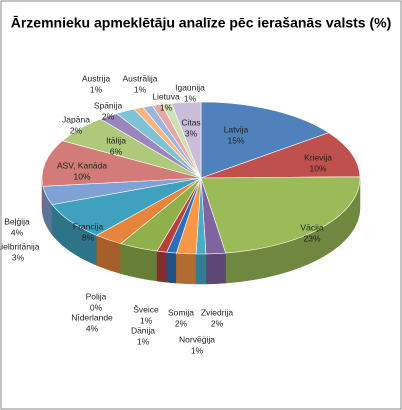 This screenshot has width=402, height=410. I want to click on value-label: 23%, so click(311, 238).